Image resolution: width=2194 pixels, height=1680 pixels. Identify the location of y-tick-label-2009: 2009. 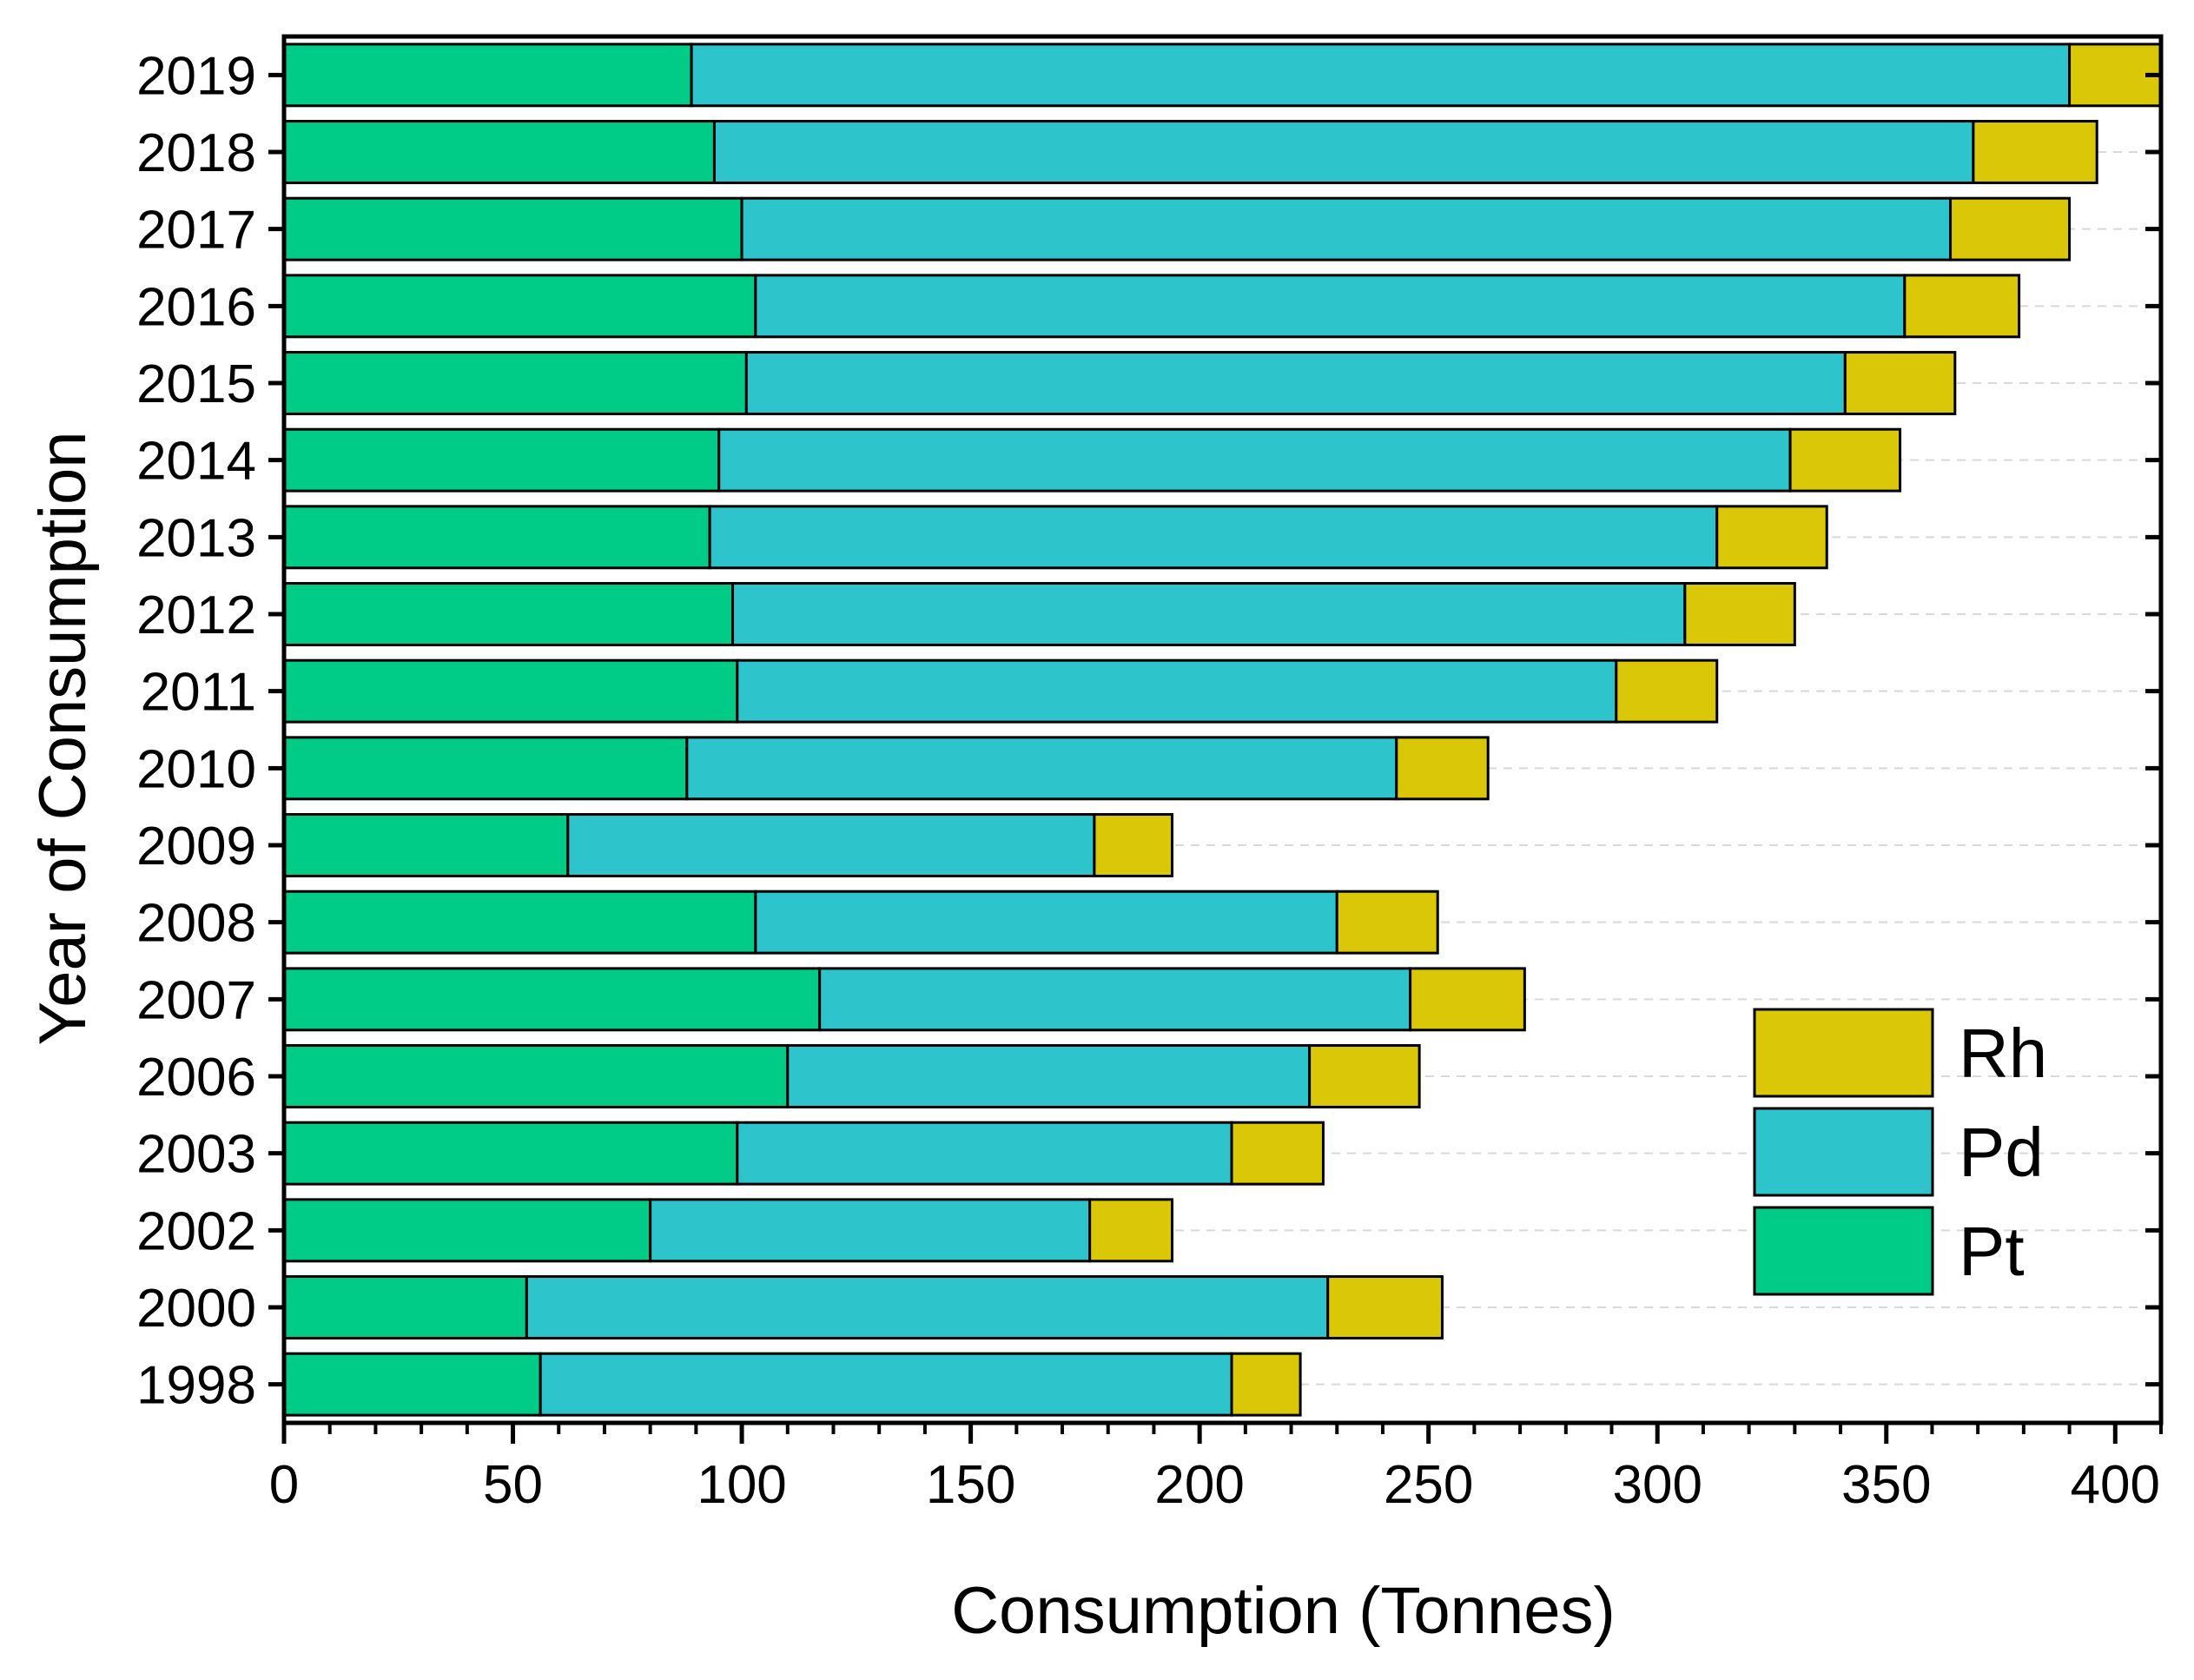
(196, 846).